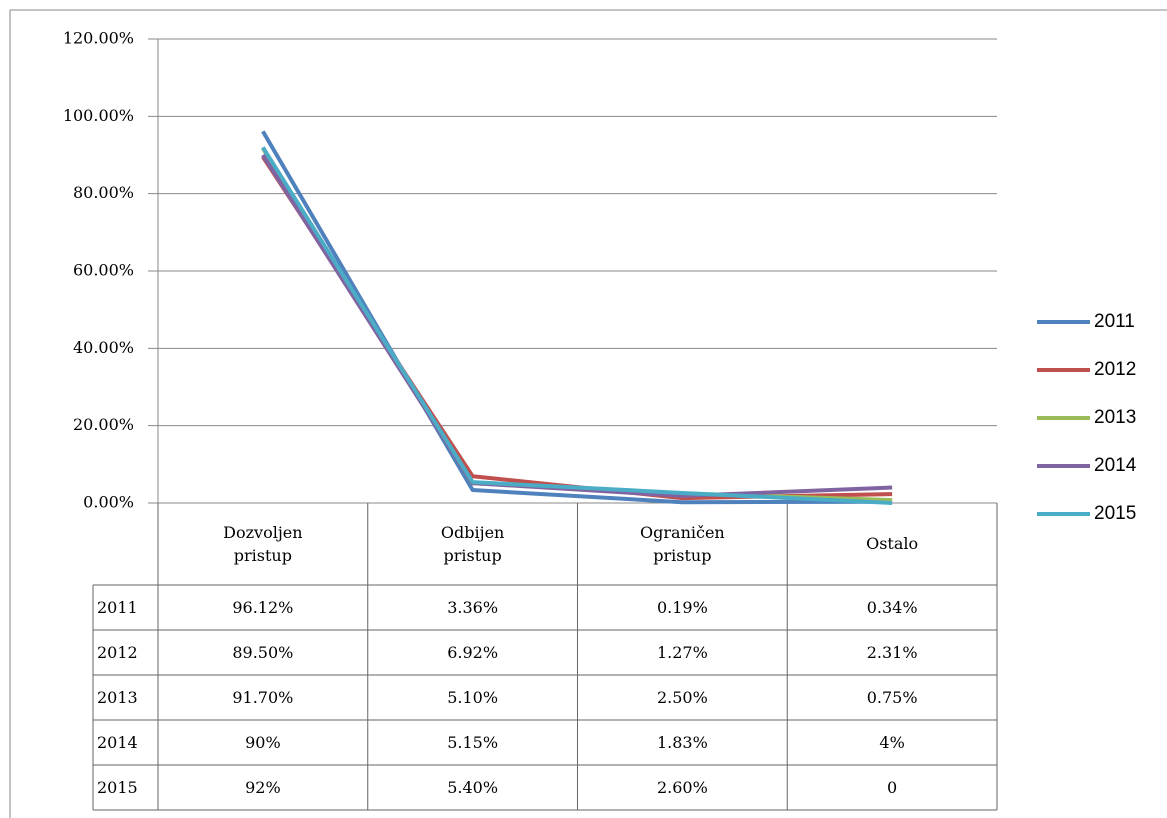  I want to click on category-header: Odbijen pristup, so click(472, 543).